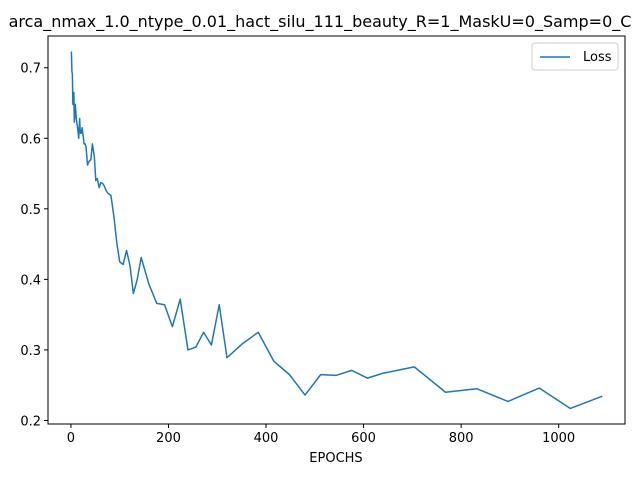  I want to click on y-tick-label: 0.5, so click(30, 210).